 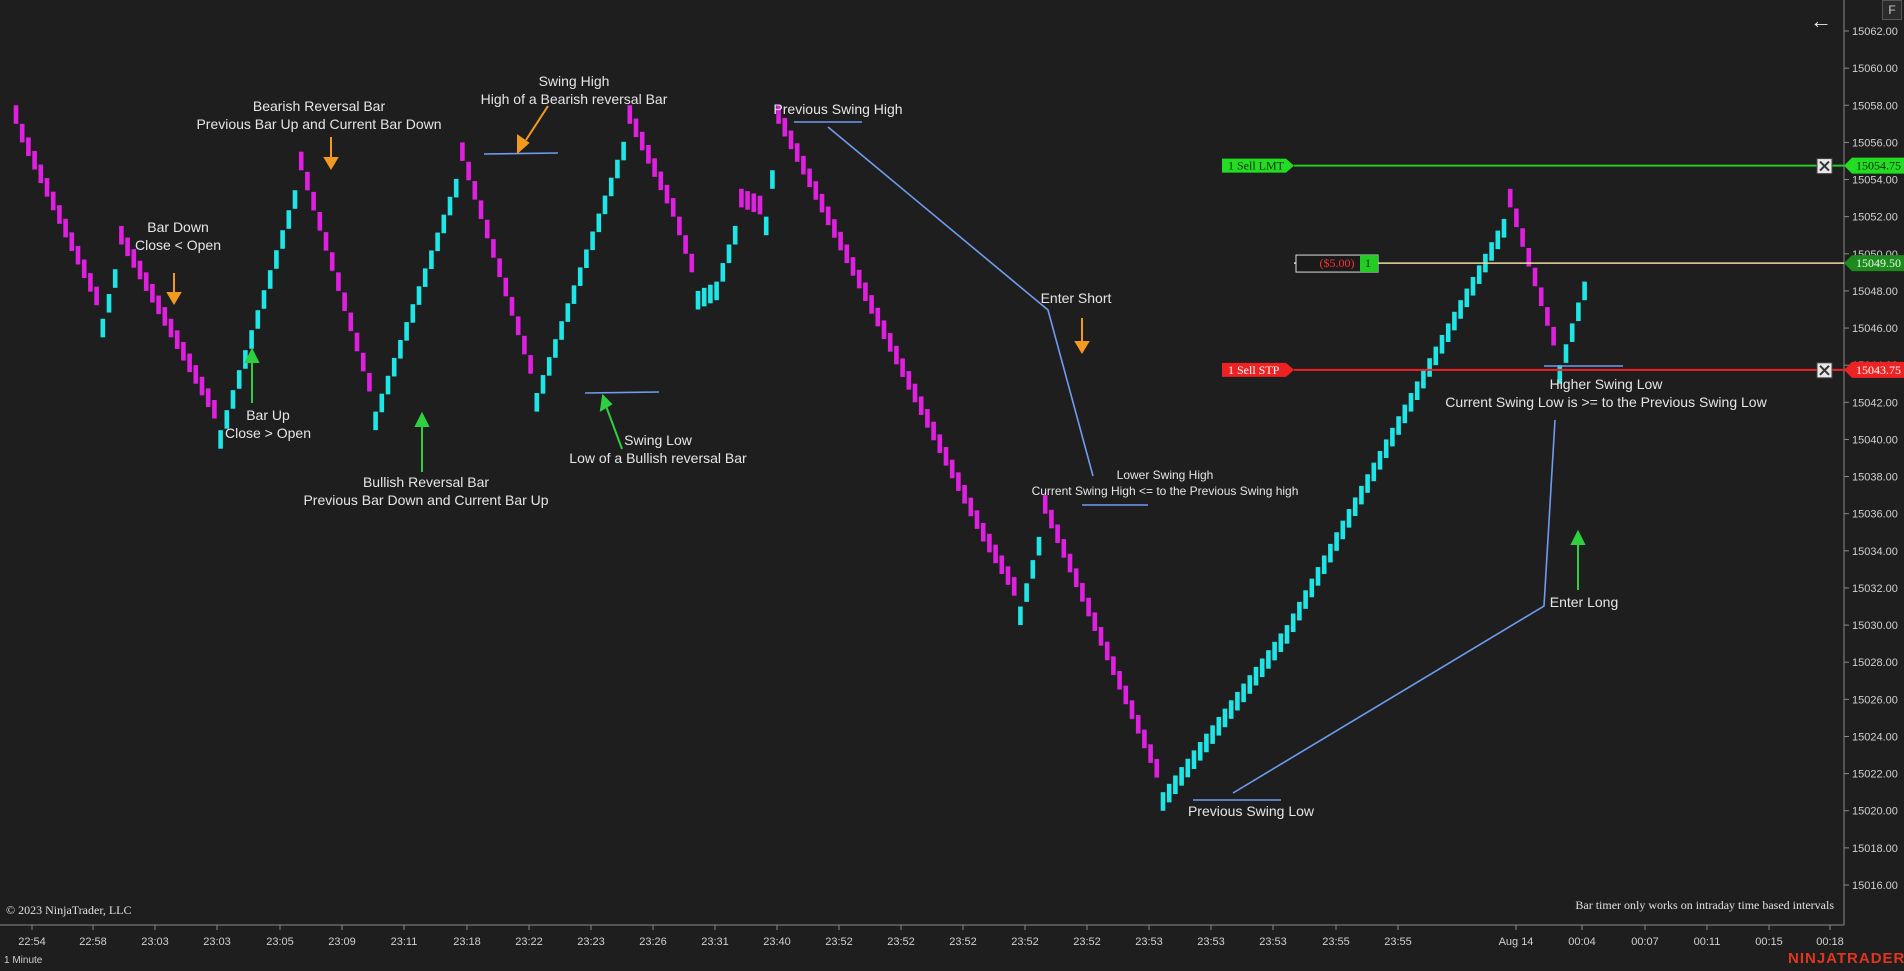 I want to click on f-key-button: F, so click(x=1892, y=10).